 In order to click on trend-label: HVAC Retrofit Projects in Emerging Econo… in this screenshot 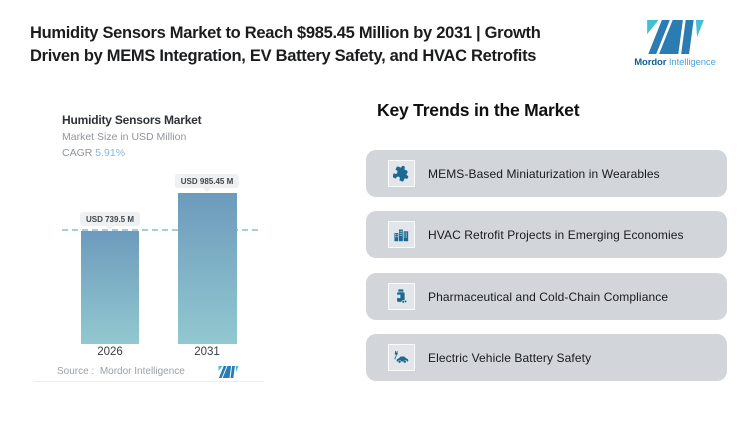, I will do `click(556, 234)`.